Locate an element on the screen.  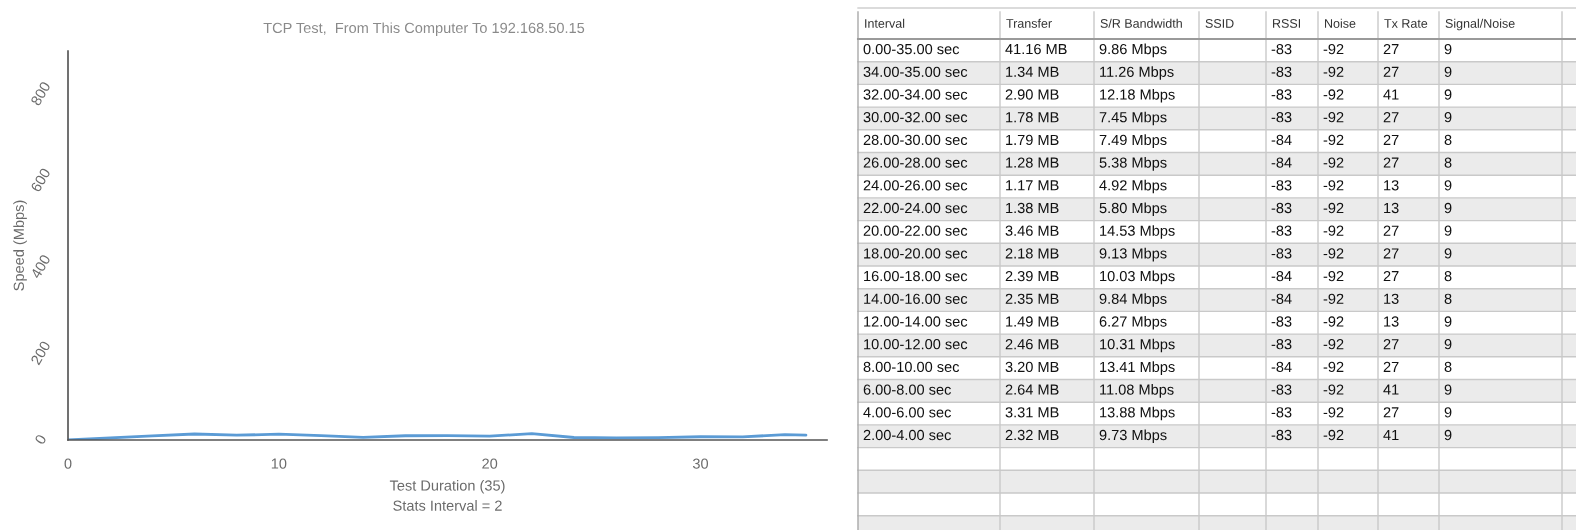
text: 41.16 MB is located at coordinates (1036, 49).